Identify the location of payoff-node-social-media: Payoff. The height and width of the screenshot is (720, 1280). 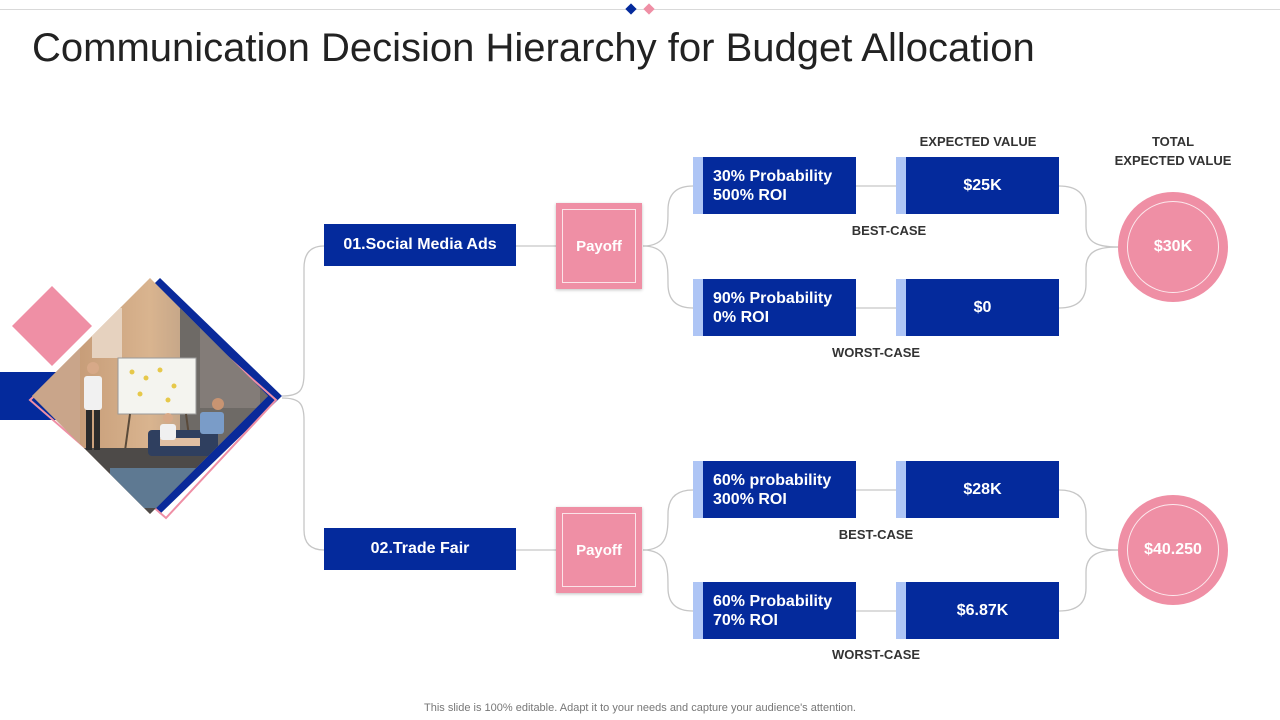
(599, 246).